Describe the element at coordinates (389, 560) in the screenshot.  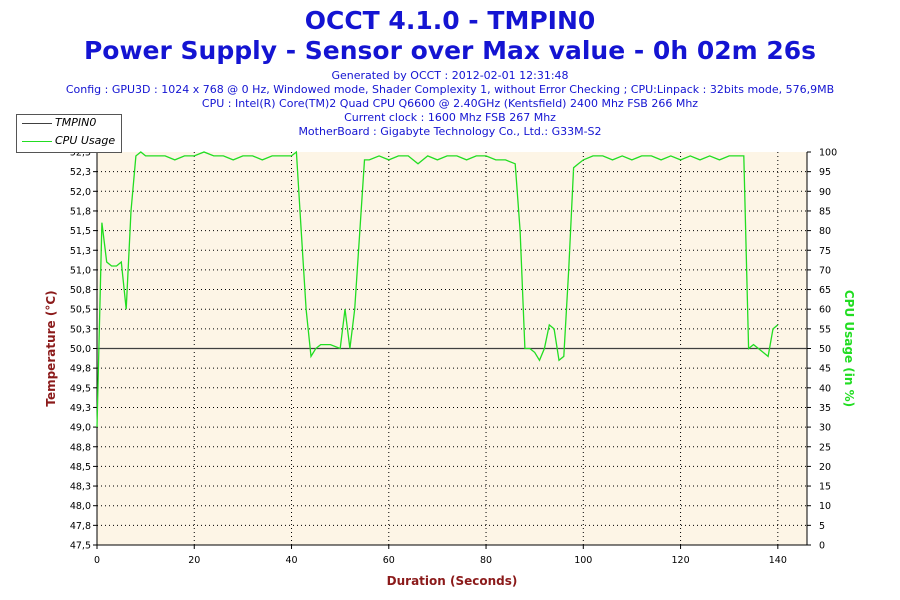
I see `x-tick-label: 60` at that location.